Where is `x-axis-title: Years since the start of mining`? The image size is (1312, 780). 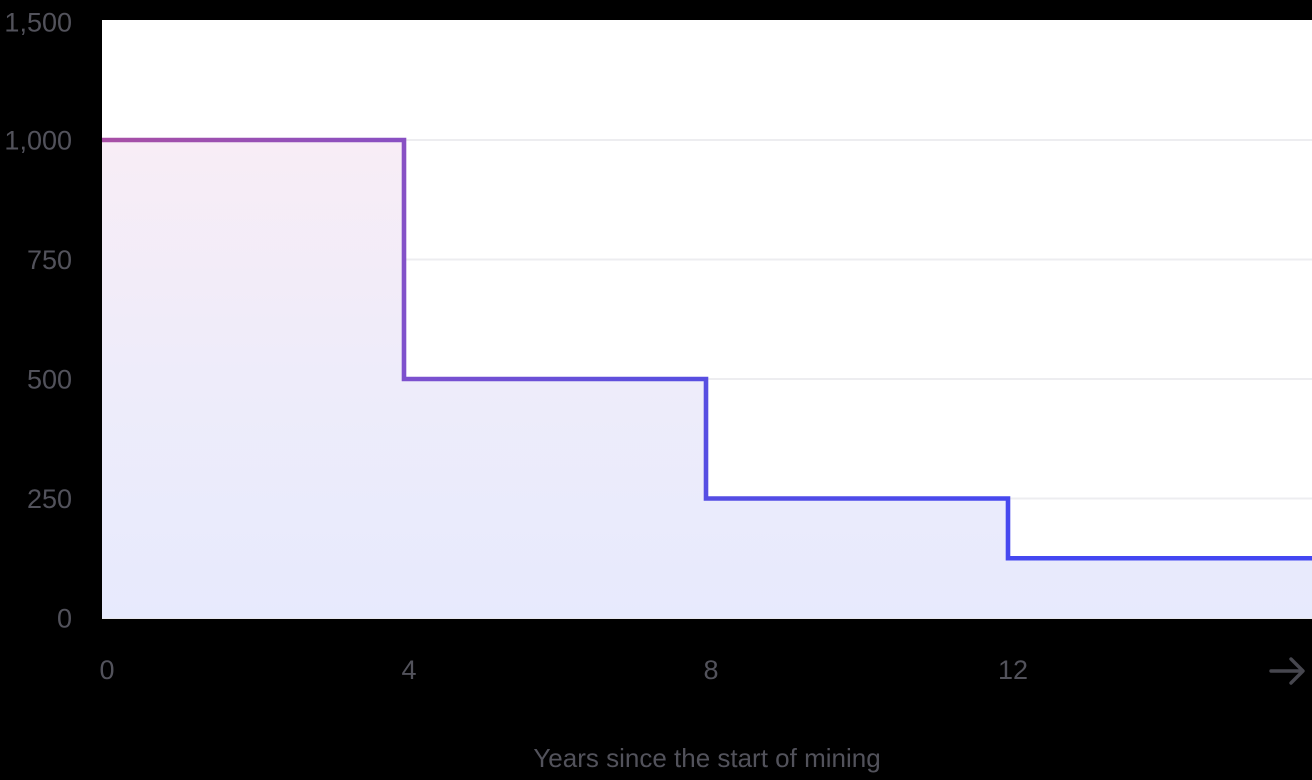
x-axis-title: Years since the start of mining is located at coordinates (707, 758).